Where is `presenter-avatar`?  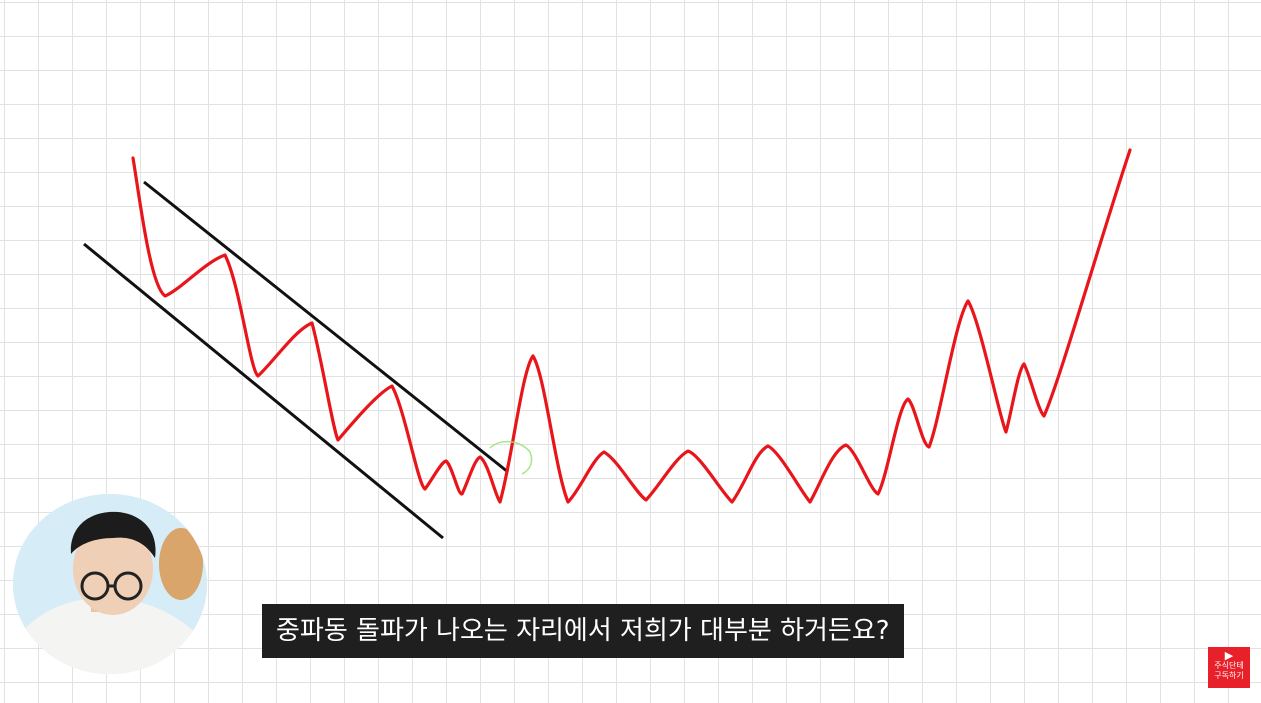 presenter-avatar is located at coordinates (110, 584).